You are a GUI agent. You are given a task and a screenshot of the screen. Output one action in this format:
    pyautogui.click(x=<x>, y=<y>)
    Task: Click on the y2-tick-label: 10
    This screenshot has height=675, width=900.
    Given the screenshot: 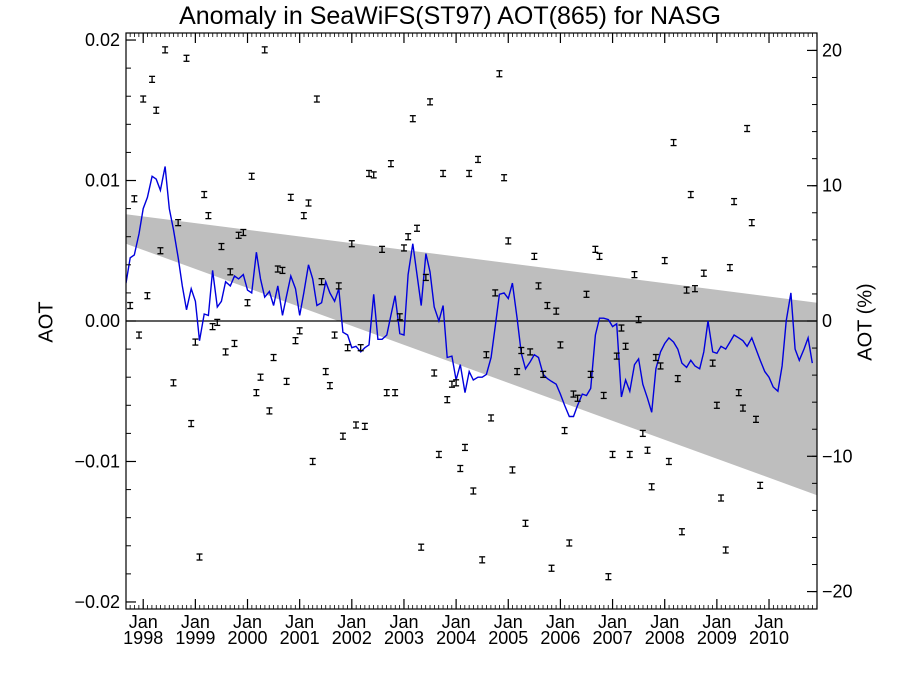 What is the action you would take?
    pyautogui.click(x=832, y=186)
    